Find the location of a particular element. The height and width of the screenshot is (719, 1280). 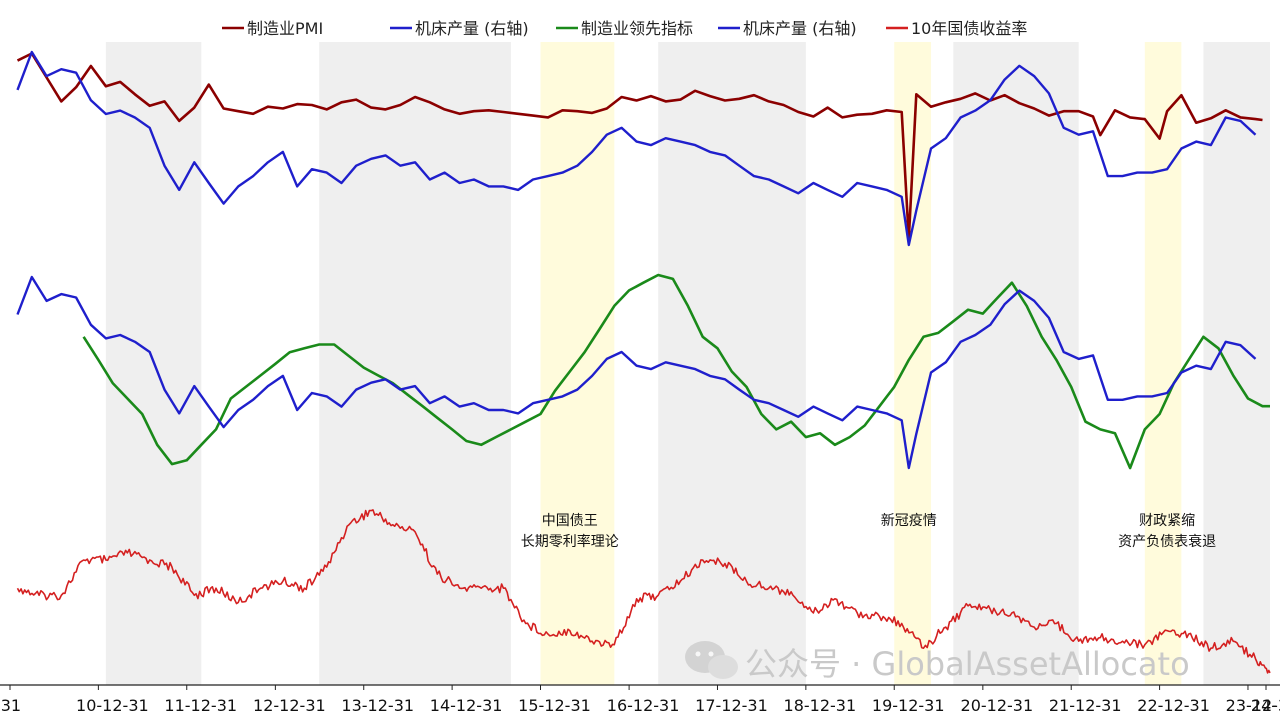

x-tick-label-11: 20-12-31 is located at coordinates (997, 705).